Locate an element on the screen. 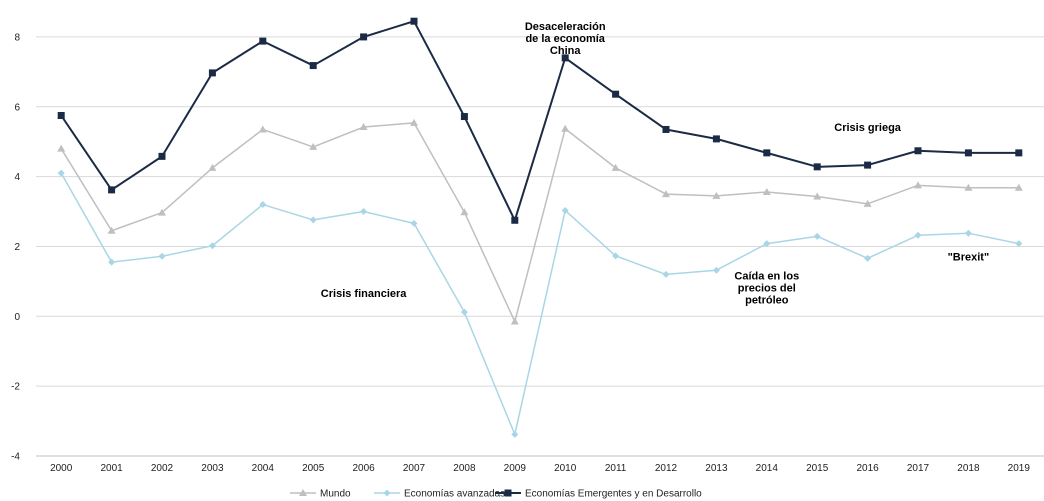 The width and height of the screenshot is (1044, 501). x-tick-label: 2013 is located at coordinates (716, 468).